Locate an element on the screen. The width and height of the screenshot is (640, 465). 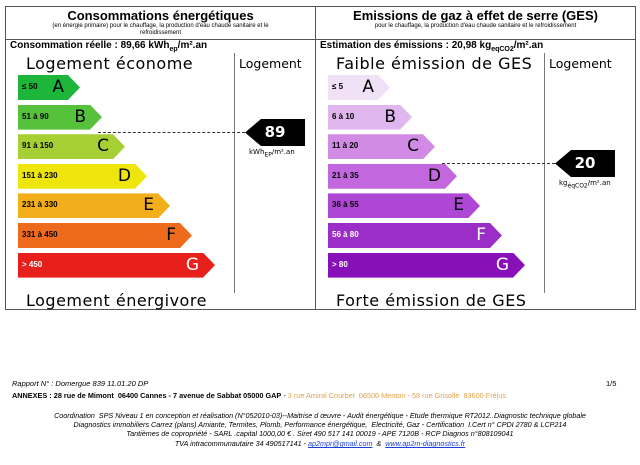
class-bar: 56 à 80 F is located at coordinates (415, 235).